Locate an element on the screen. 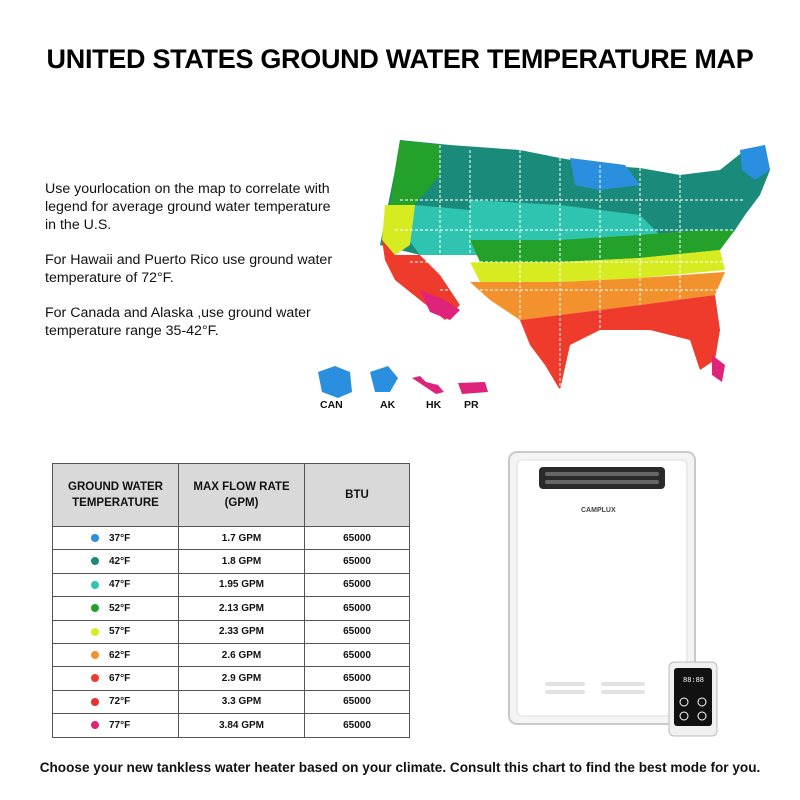  map-band-magenta-fl is located at coordinates (718, 368).